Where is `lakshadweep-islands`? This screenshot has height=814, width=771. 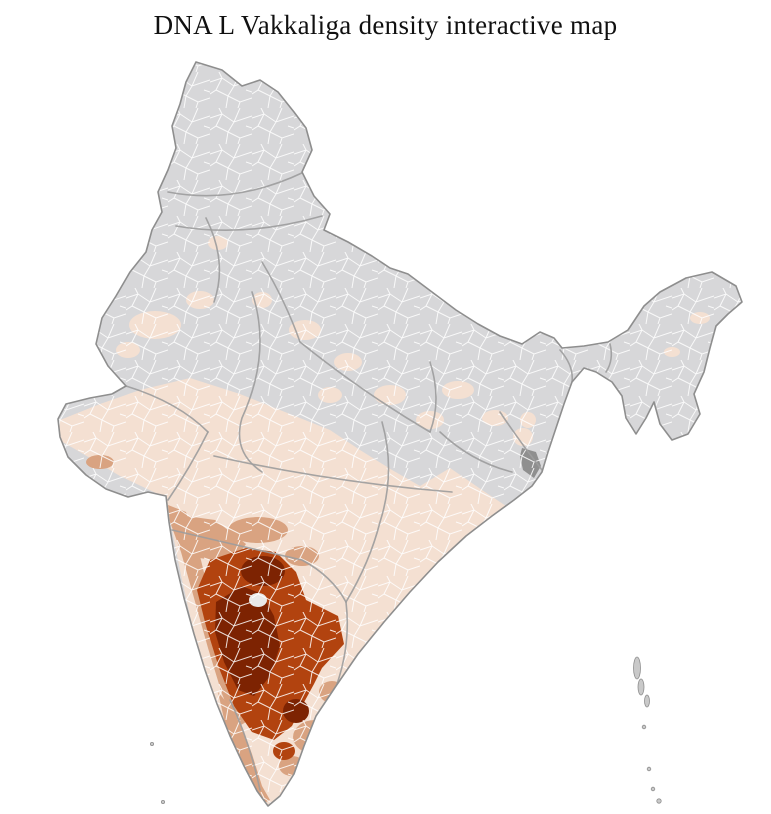 lakshadweep-islands is located at coordinates (157, 773).